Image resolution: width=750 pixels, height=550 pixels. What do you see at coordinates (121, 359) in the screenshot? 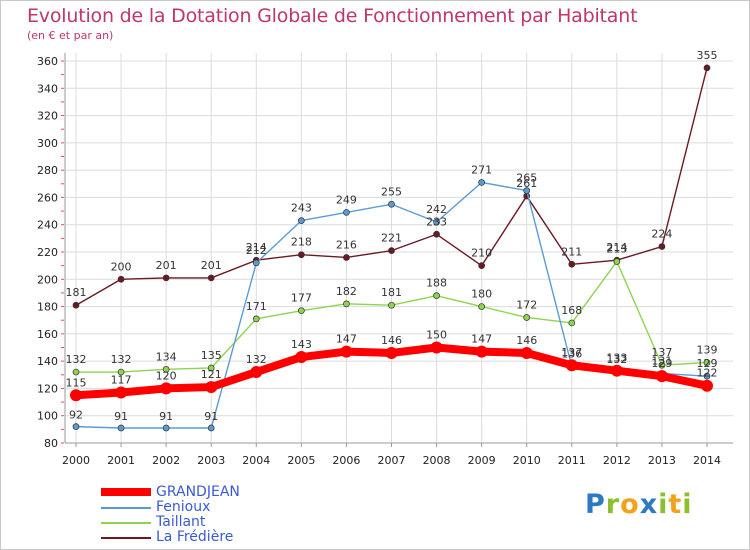
I see `data-label-taillant: 132` at bounding box center [121, 359].